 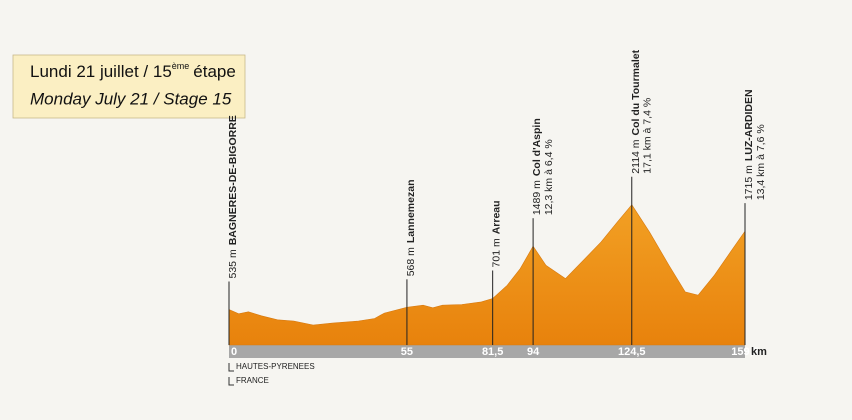 I want to click on x-tick-label: 0, so click(x=234, y=352).